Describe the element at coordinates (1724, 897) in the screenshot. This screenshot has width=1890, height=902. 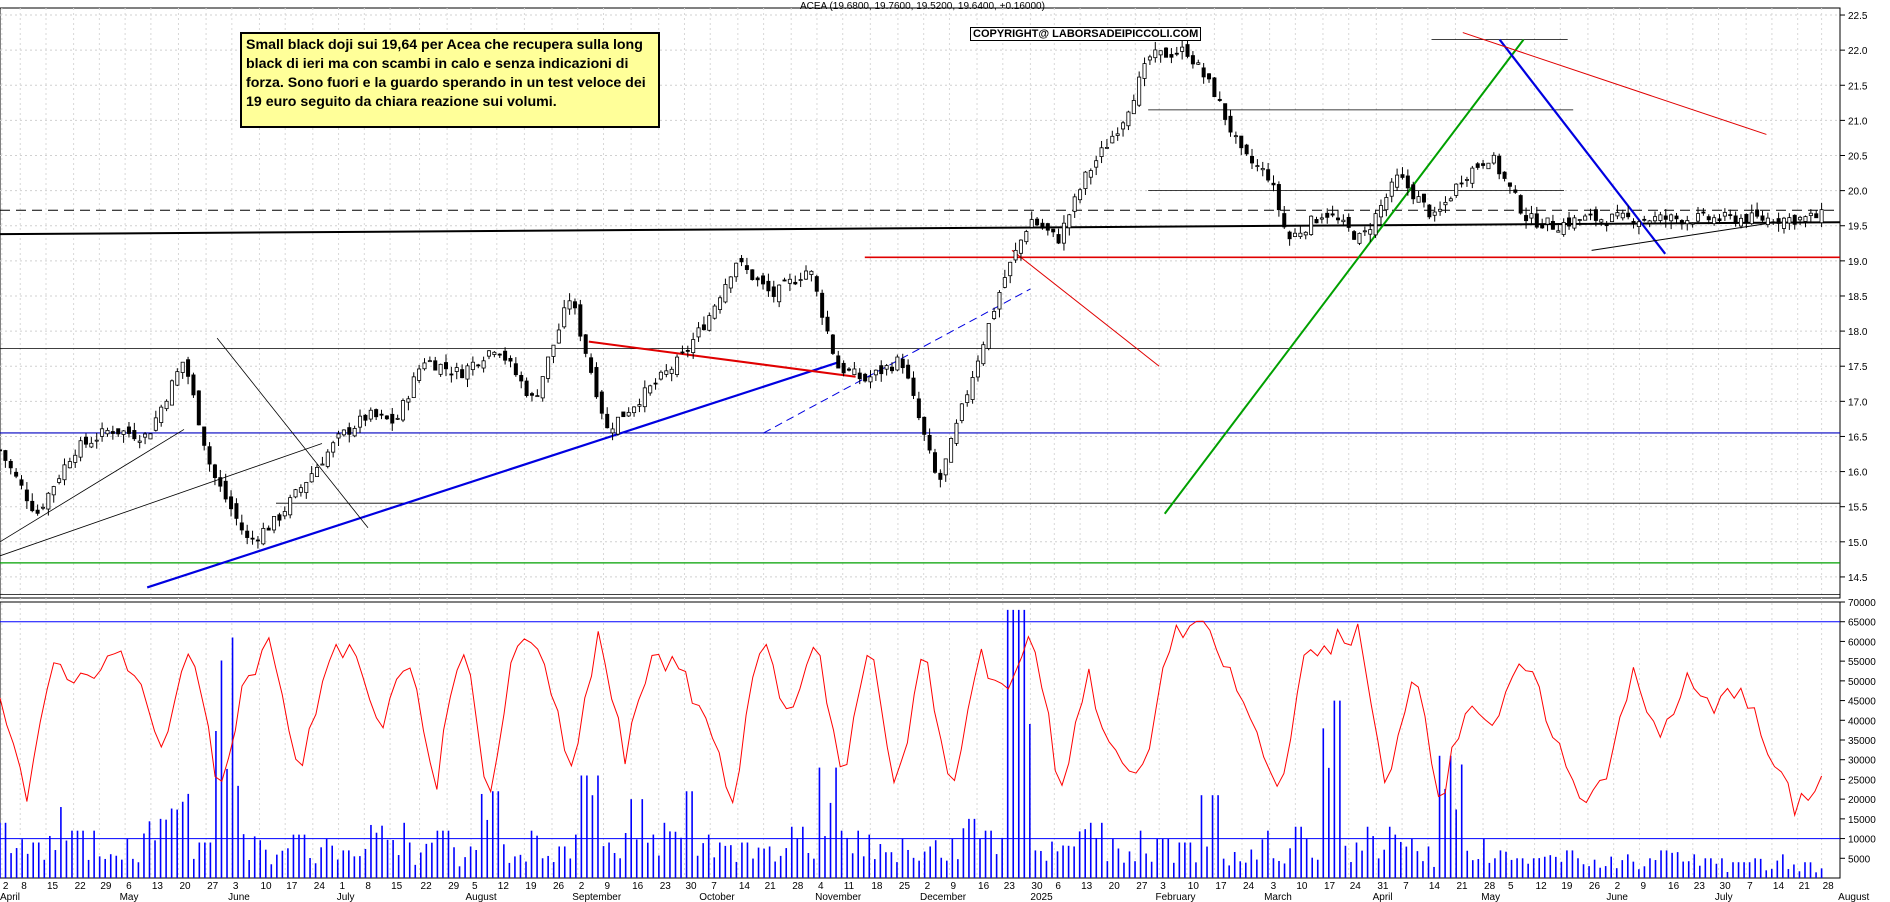
I see `x-month-label: July` at that location.